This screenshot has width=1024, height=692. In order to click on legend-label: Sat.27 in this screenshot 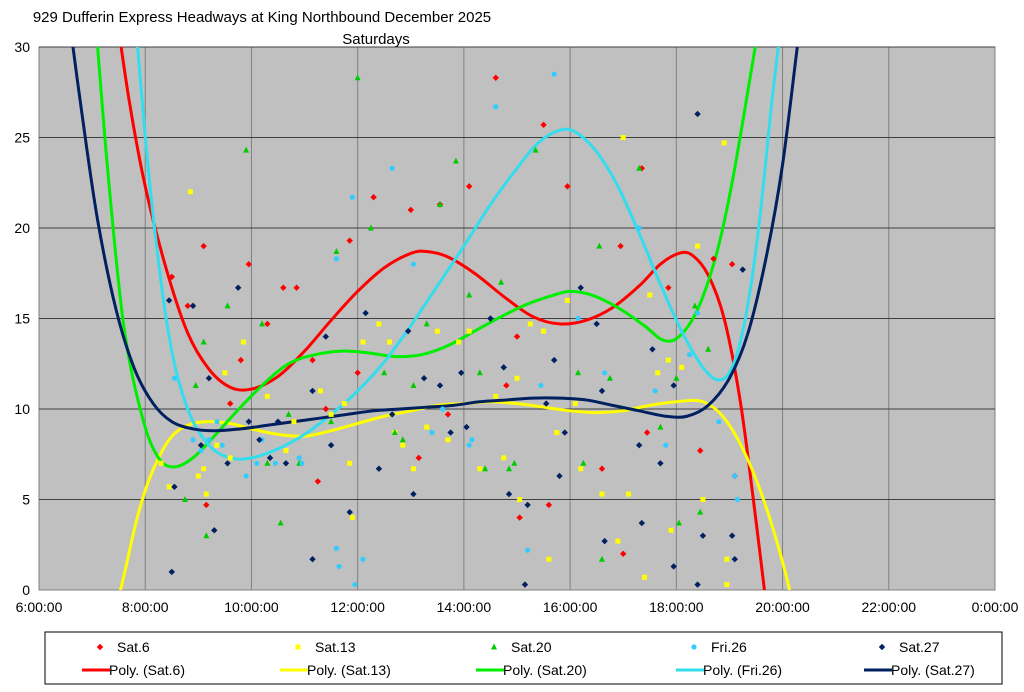, I will do `click(919, 647)`.